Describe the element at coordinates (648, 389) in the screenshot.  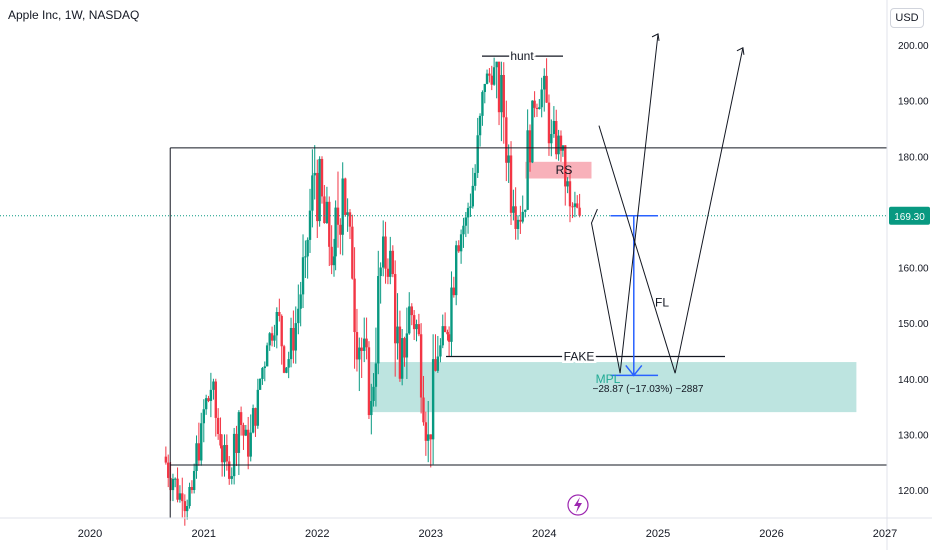
I see `measure-label: −28.87 (−17.03%) −2887` at that location.